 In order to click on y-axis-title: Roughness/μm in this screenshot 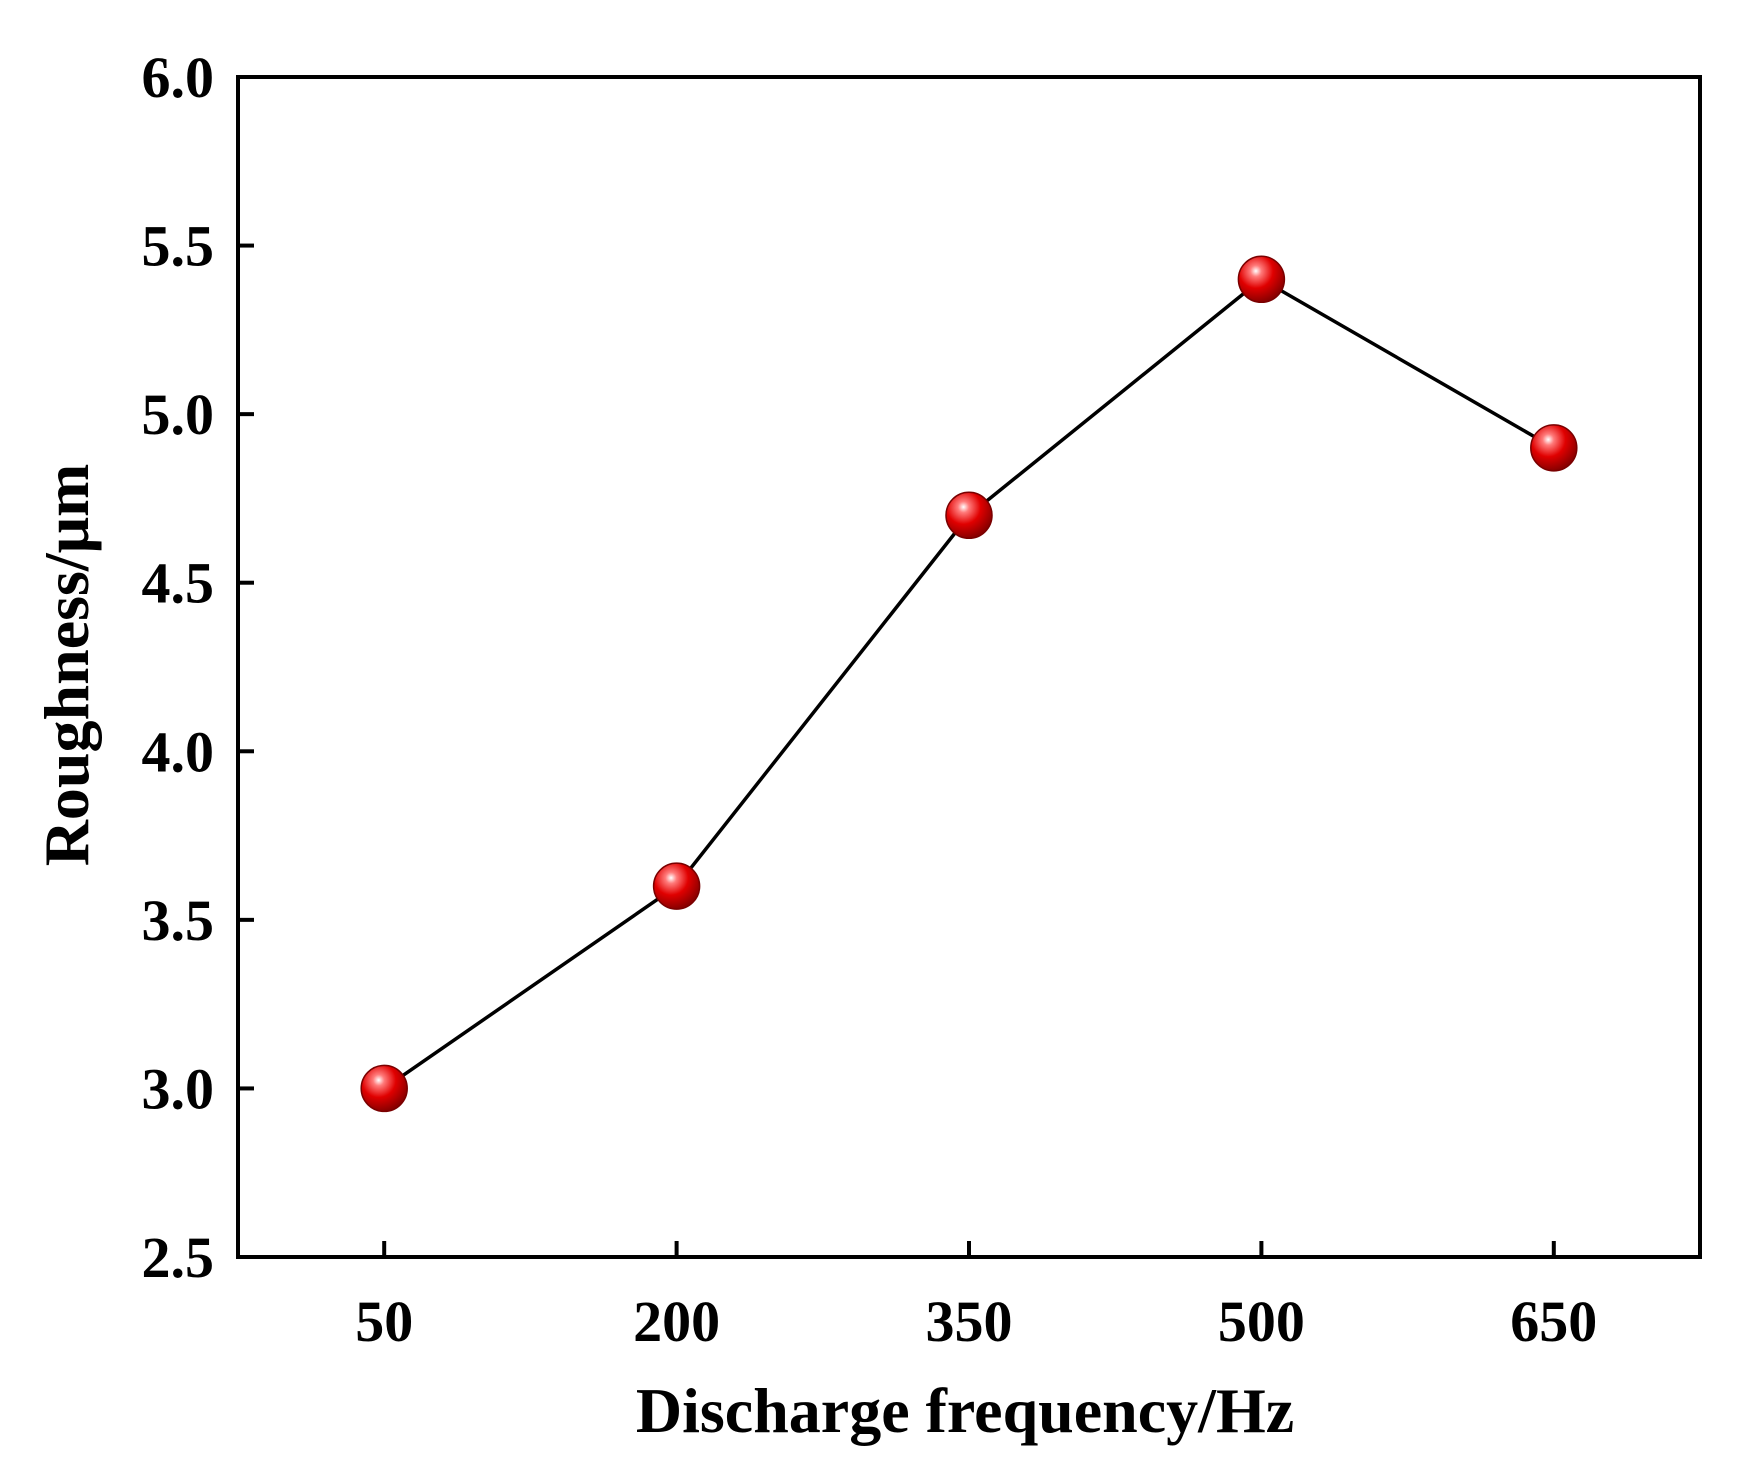, I will do `click(66, 665)`.